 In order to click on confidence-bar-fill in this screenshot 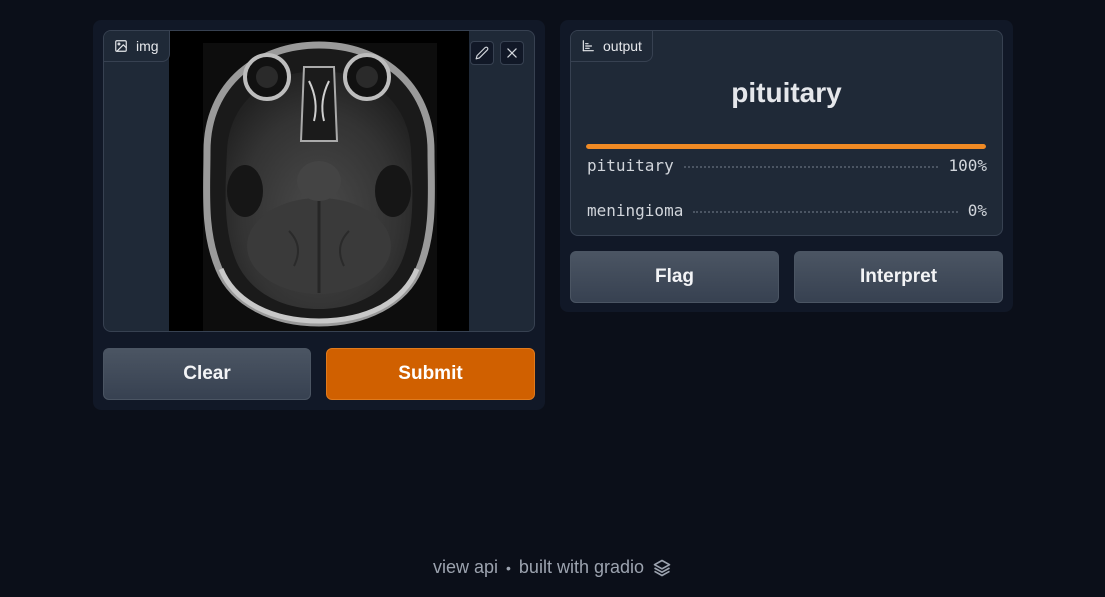, I will do `click(786, 146)`.